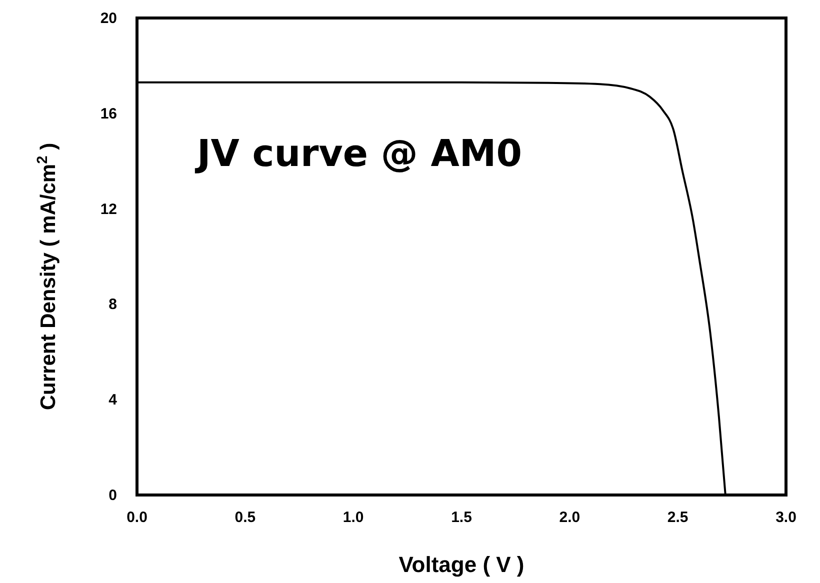  I want to click on x-tick-label: 0.5, so click(245, 517).